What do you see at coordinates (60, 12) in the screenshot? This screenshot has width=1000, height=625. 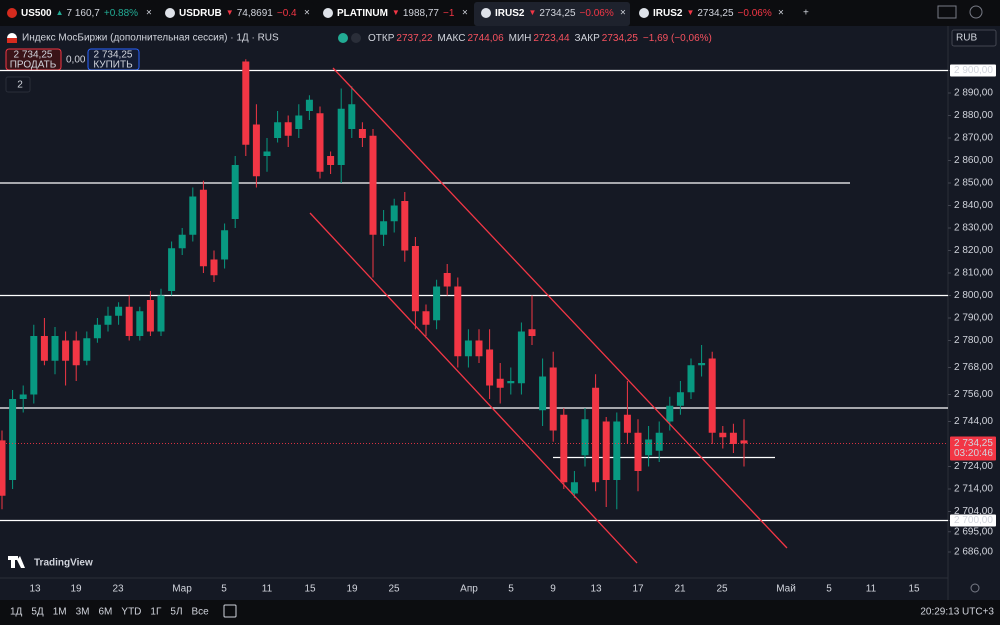 I see `tab-arrow: ▲` at bounding box center [60, 12].